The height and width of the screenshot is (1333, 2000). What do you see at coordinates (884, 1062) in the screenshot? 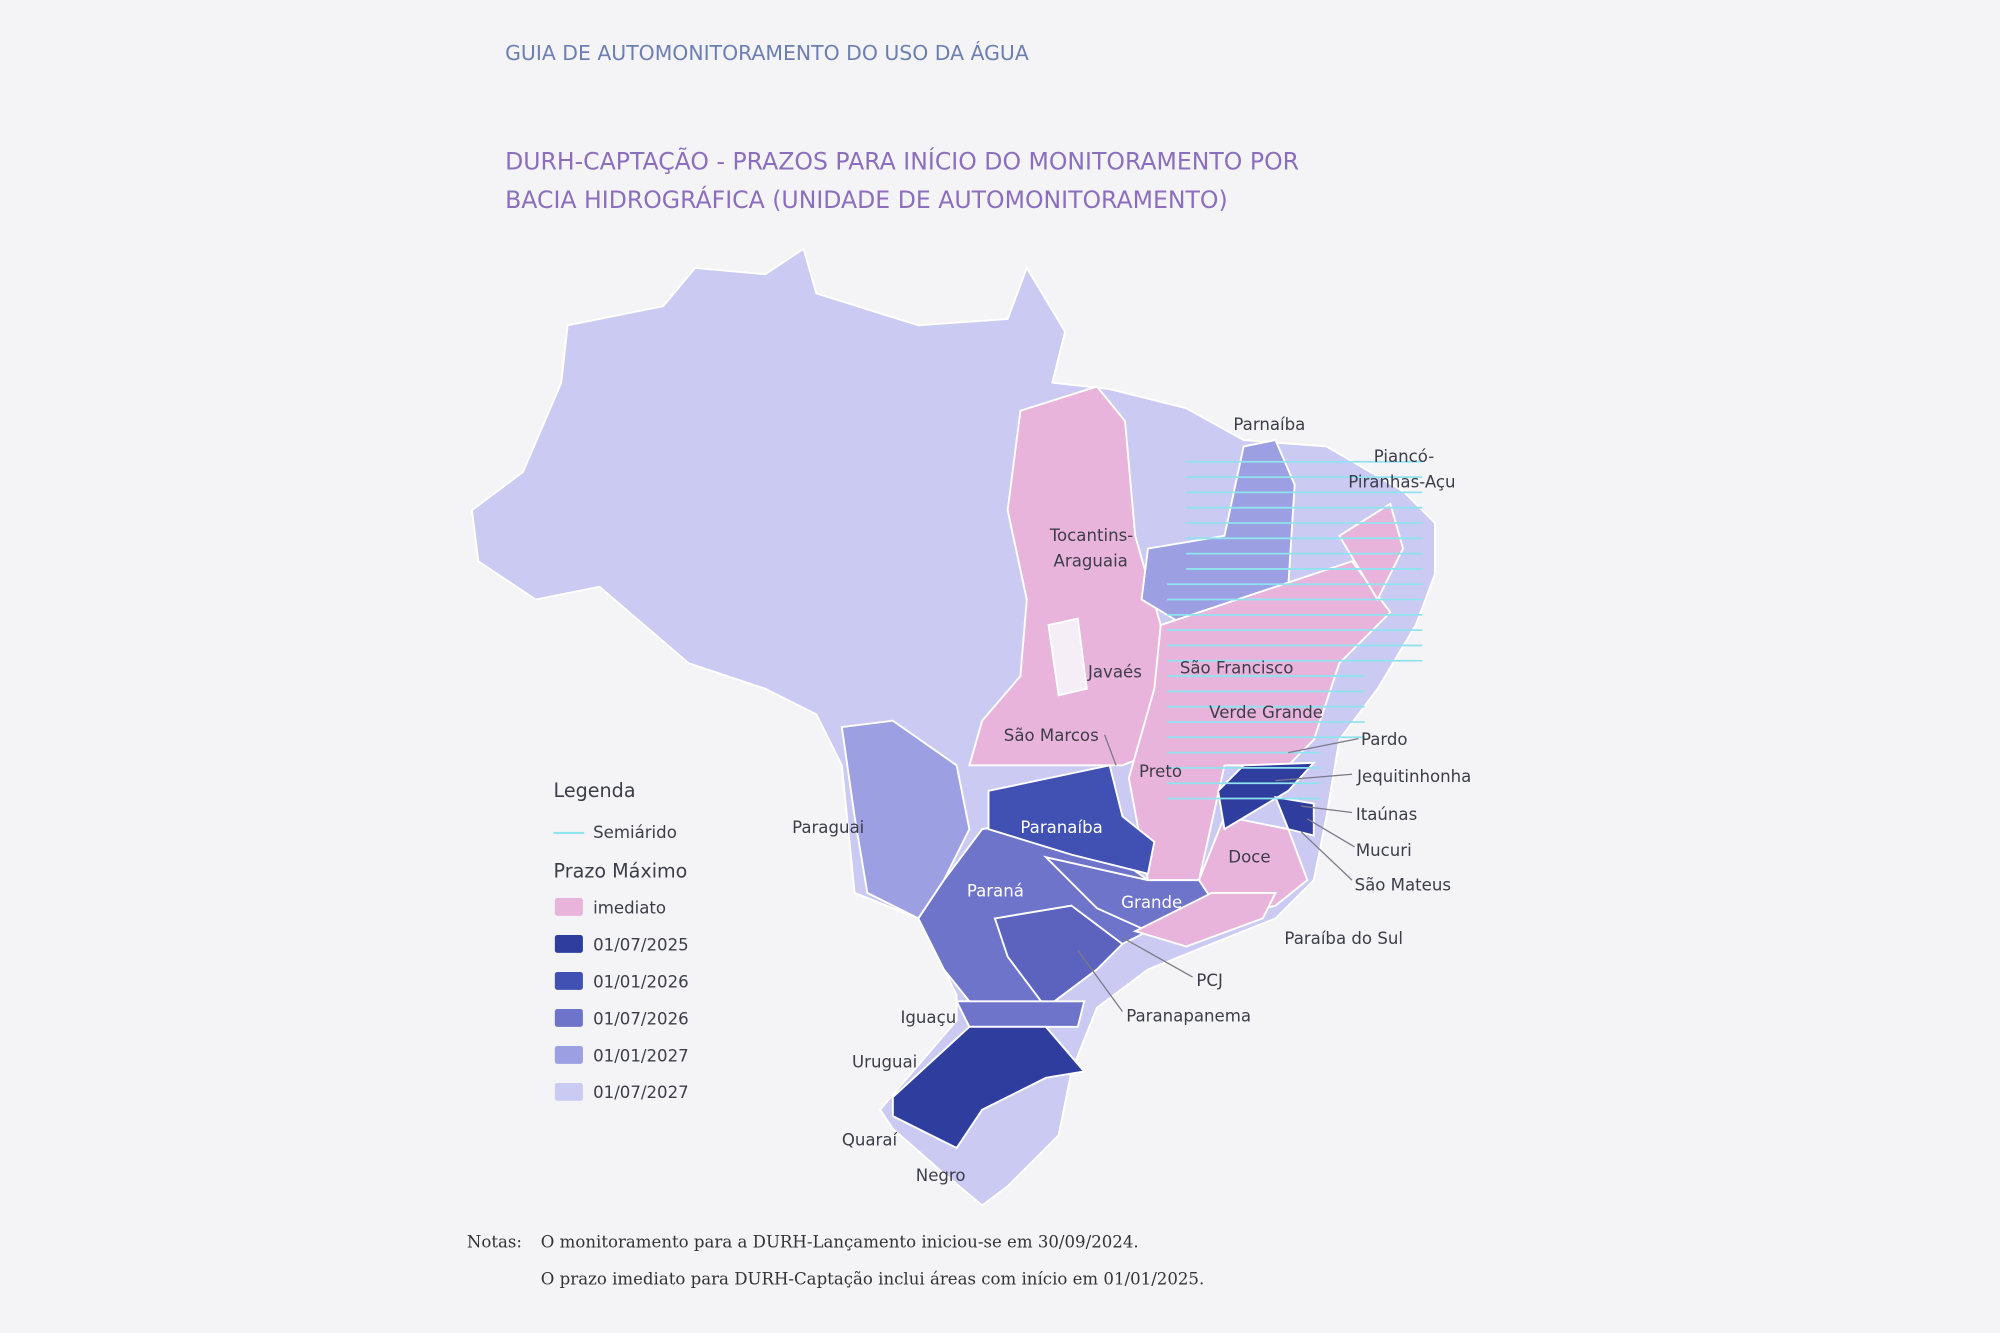
I see `region-label: Uruguai` at bounding box center [884, 1062].